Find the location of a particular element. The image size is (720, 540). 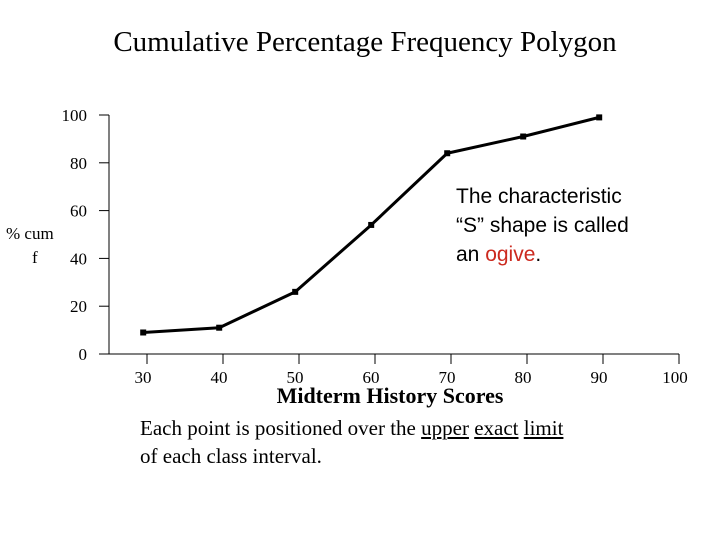

x-tick-label-90: 90 is located at coordinates (599, 377).